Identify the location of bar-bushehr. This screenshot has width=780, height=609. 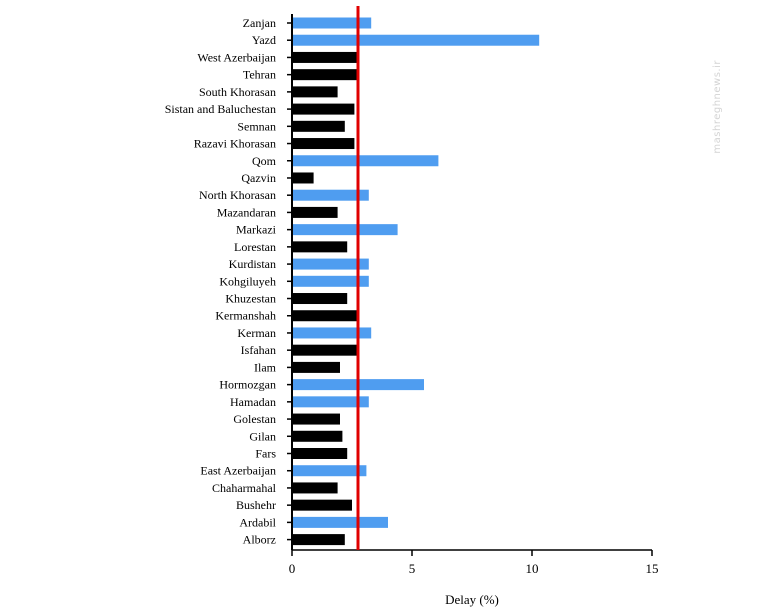
(322, 505).